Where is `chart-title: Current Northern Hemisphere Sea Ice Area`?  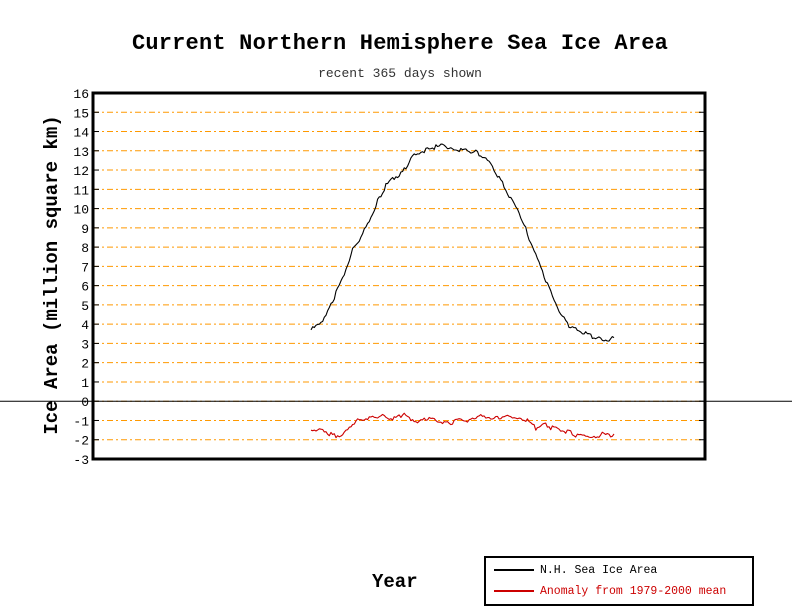 chart-title: Current Northern Hemisphere Sea Ice Area is located at coordinates (400, 43).